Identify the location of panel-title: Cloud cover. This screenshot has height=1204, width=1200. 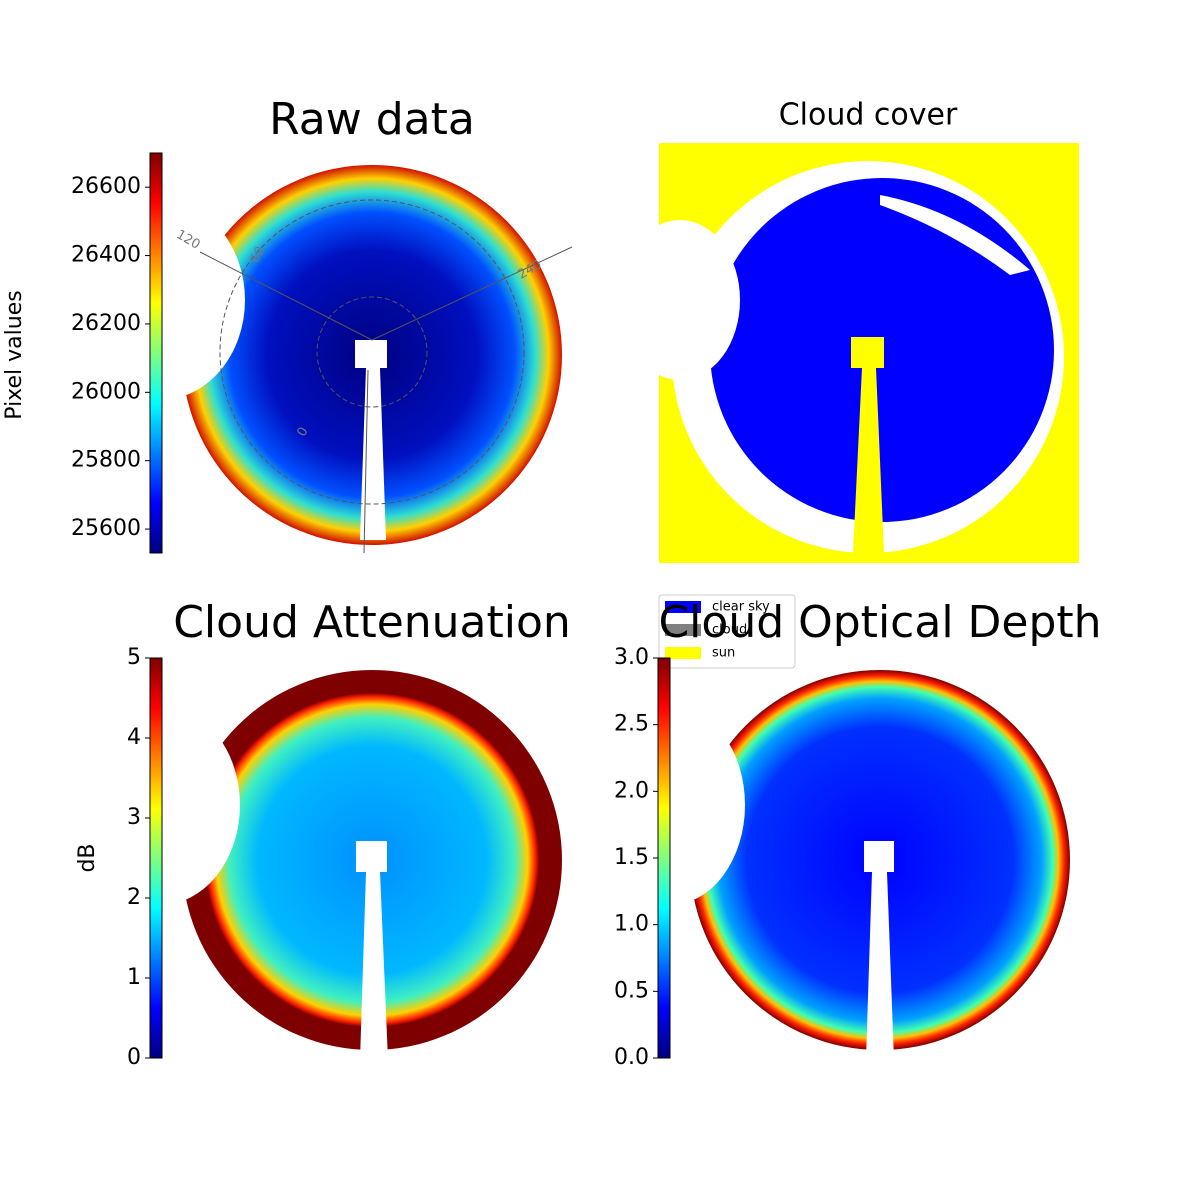
(868, 115).